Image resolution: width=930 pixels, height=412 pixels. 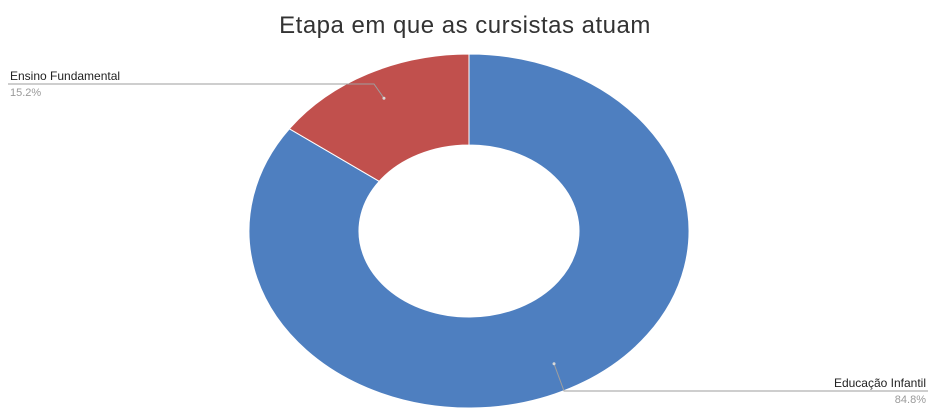 What do you see at coordinates (554, 364) in the screenshot?
I see `leader-dot-educacao-infantil` at bounding box center [554, 364].